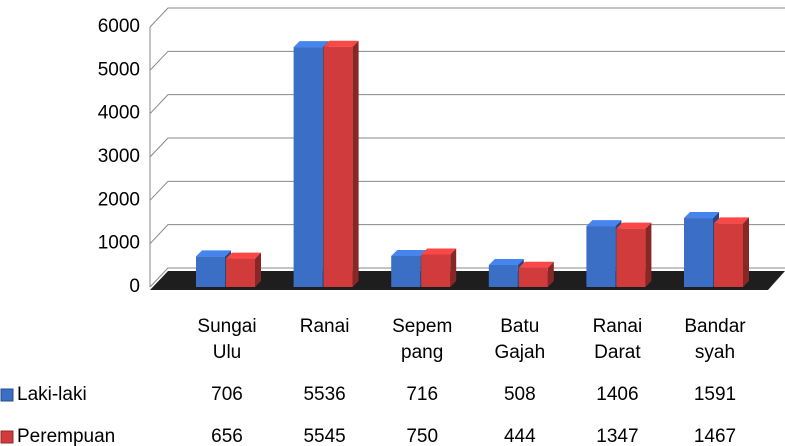  What do you see at coordinates (617, 394) in the screenshot?
I see `table-value: 1406` at bounding box center [617, 394].